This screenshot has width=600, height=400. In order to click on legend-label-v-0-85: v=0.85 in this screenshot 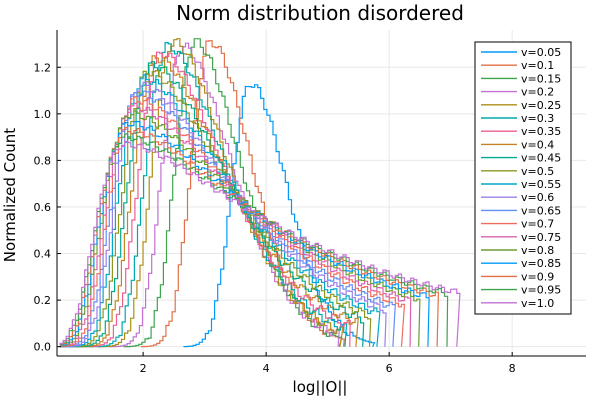, I will do `click(541, 263)`.